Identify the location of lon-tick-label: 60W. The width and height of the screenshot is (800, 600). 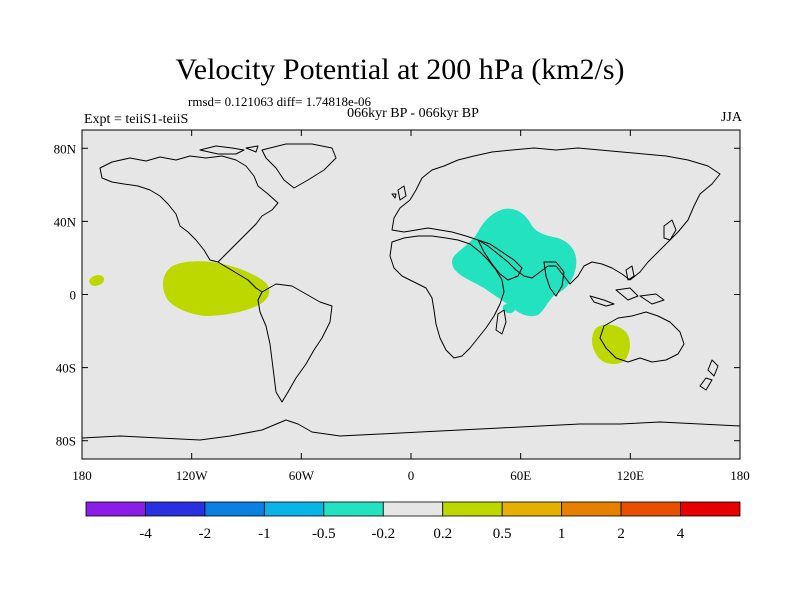
(302, 475).